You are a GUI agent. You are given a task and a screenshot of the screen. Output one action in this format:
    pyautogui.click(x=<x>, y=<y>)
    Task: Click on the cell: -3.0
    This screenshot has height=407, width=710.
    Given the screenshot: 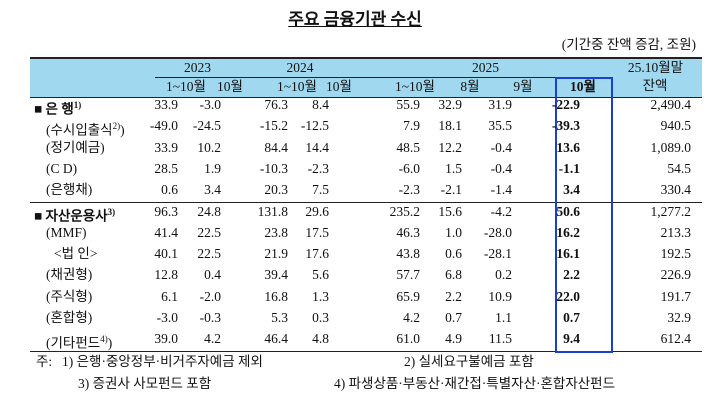 What is the action you would take?
    pyautogui.click(x=210, y=104)
    